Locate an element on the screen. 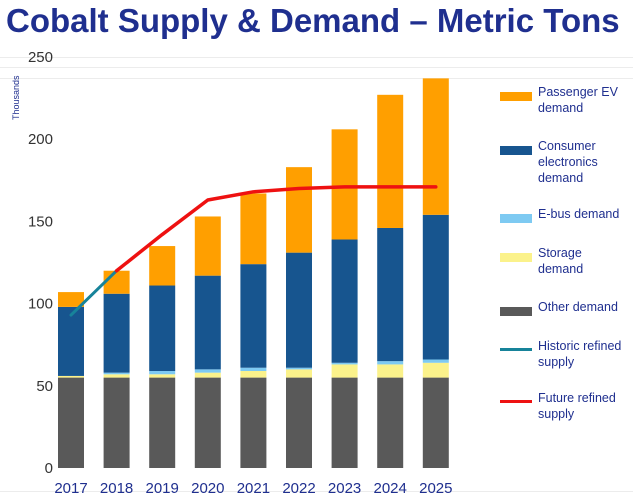 The height and width of the screenshot is (500, 633). legend-item-e-bus-demand: E-bus demand is located at coordinates (565, 214).